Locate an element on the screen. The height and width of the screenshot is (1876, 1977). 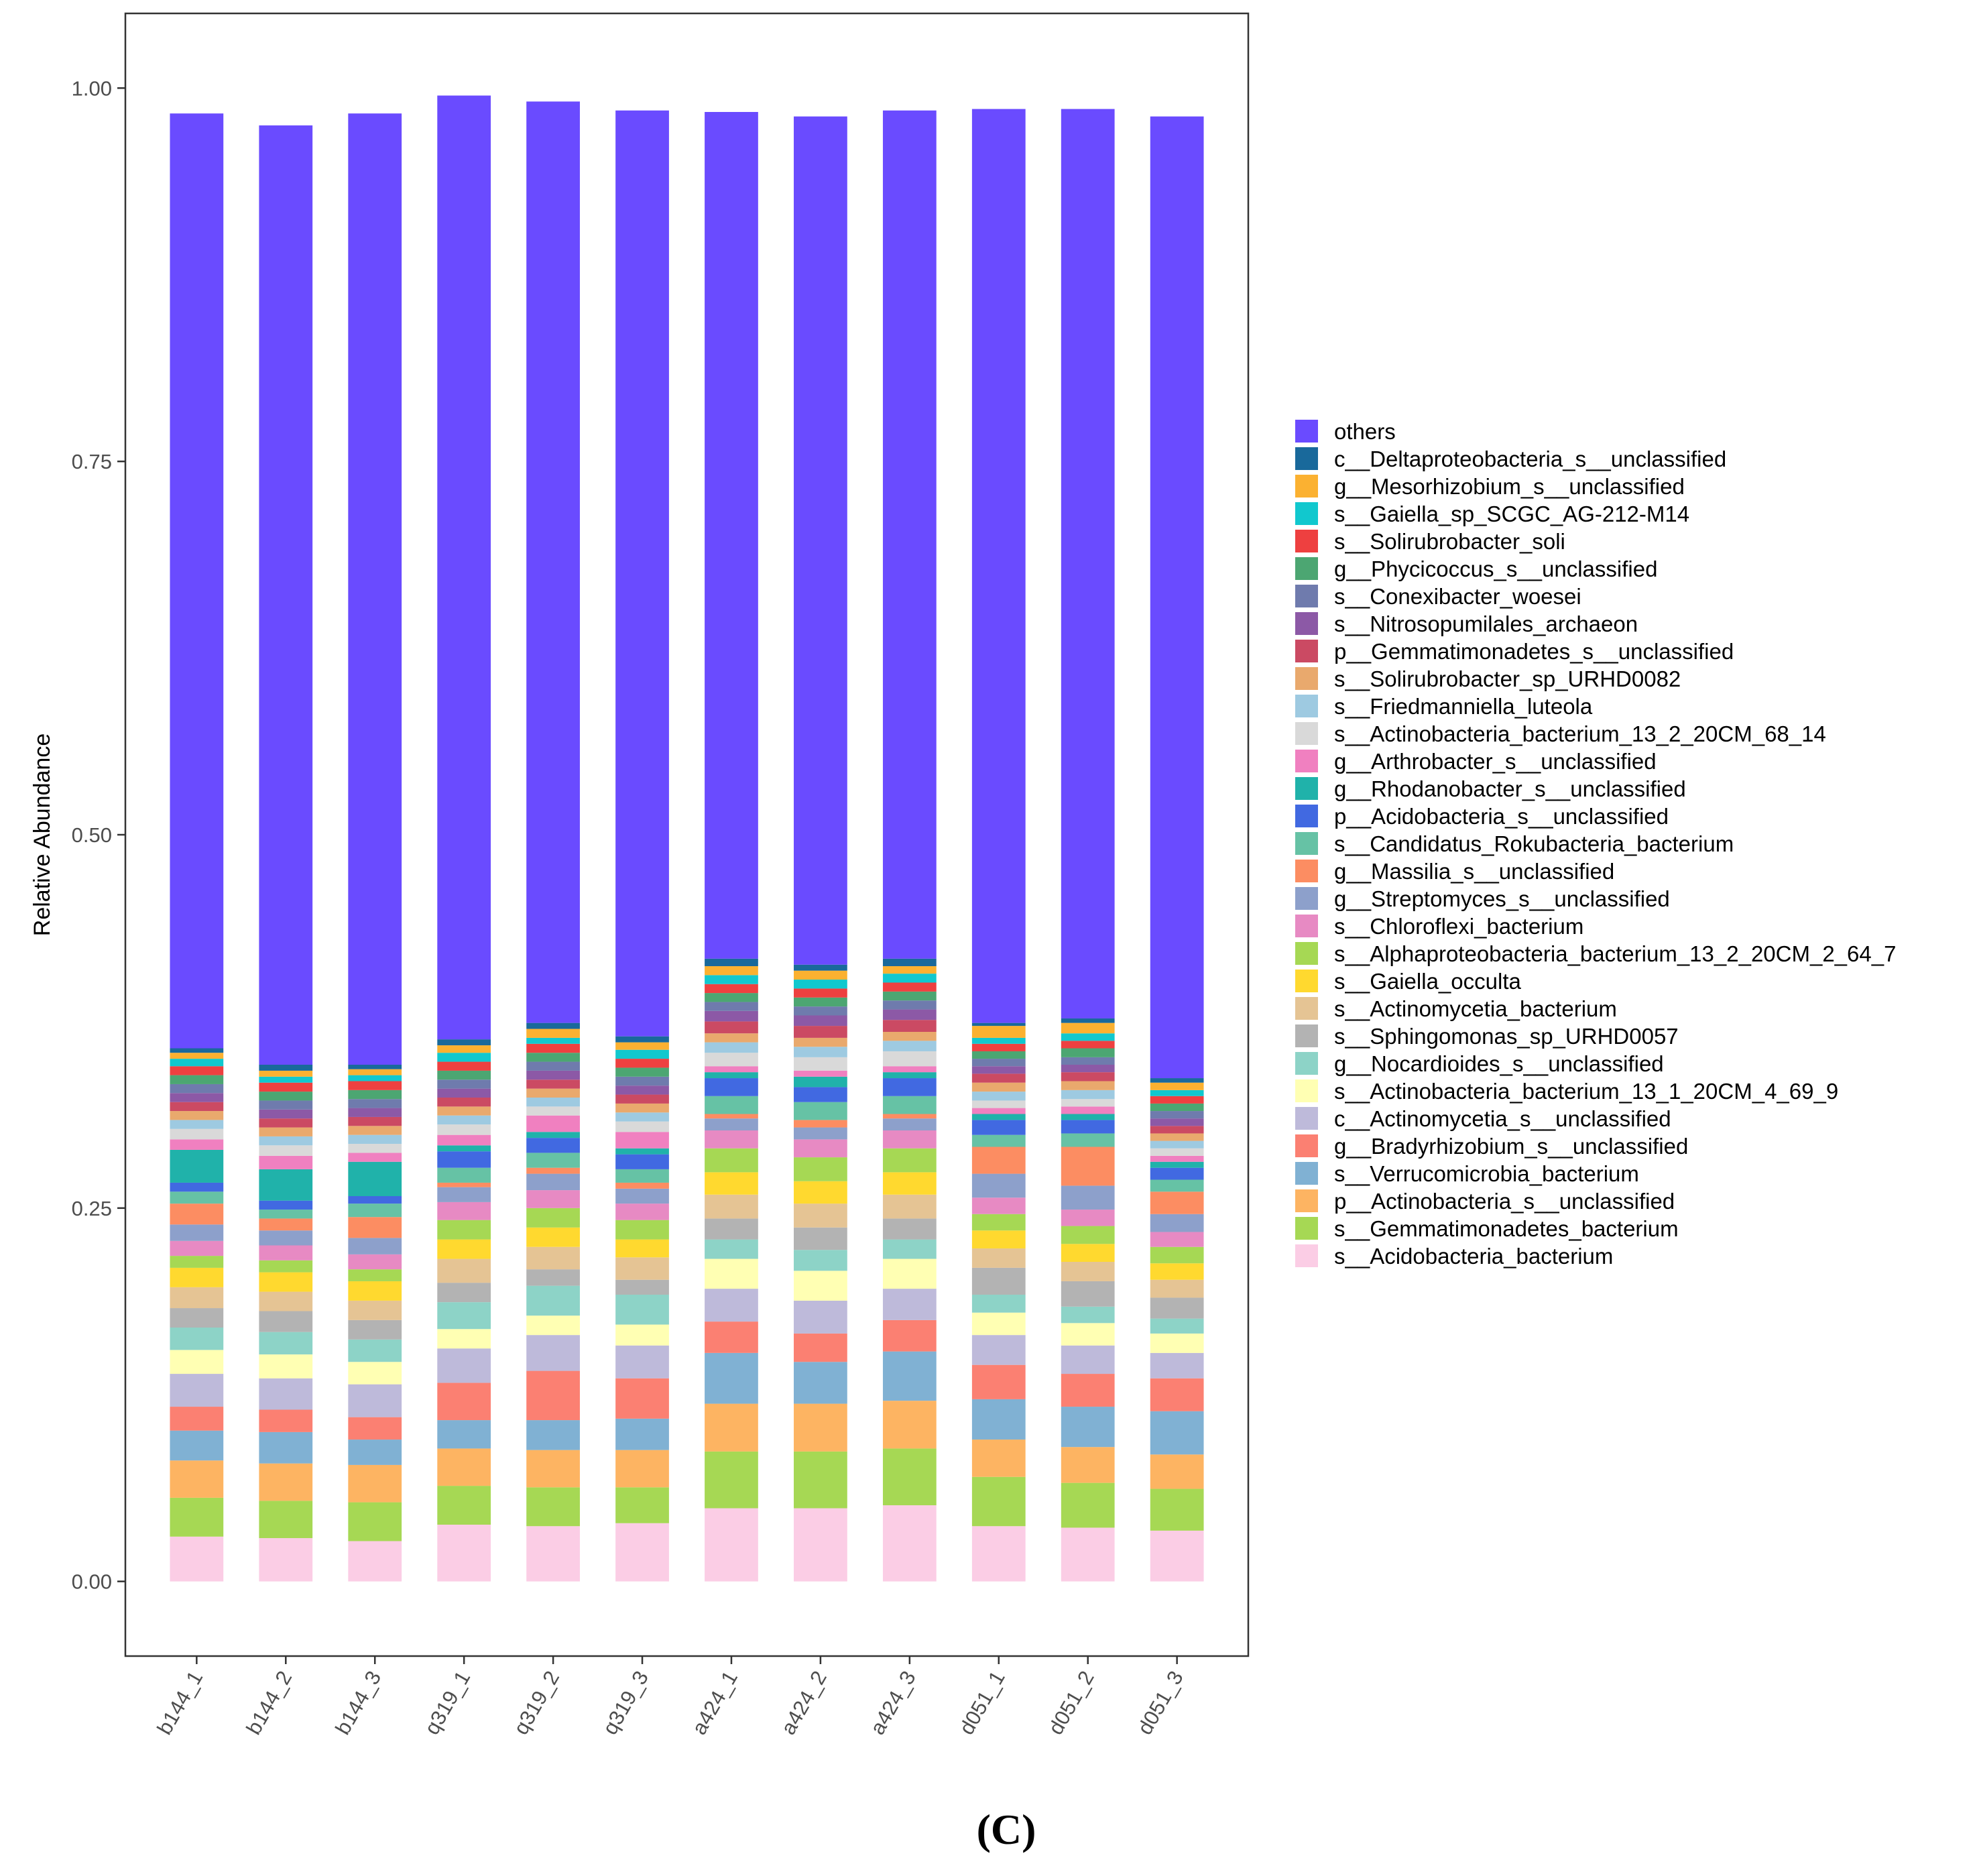
legend-item: g__Phycicoccus_s__unclassified is located at coordinates (1476, 568).